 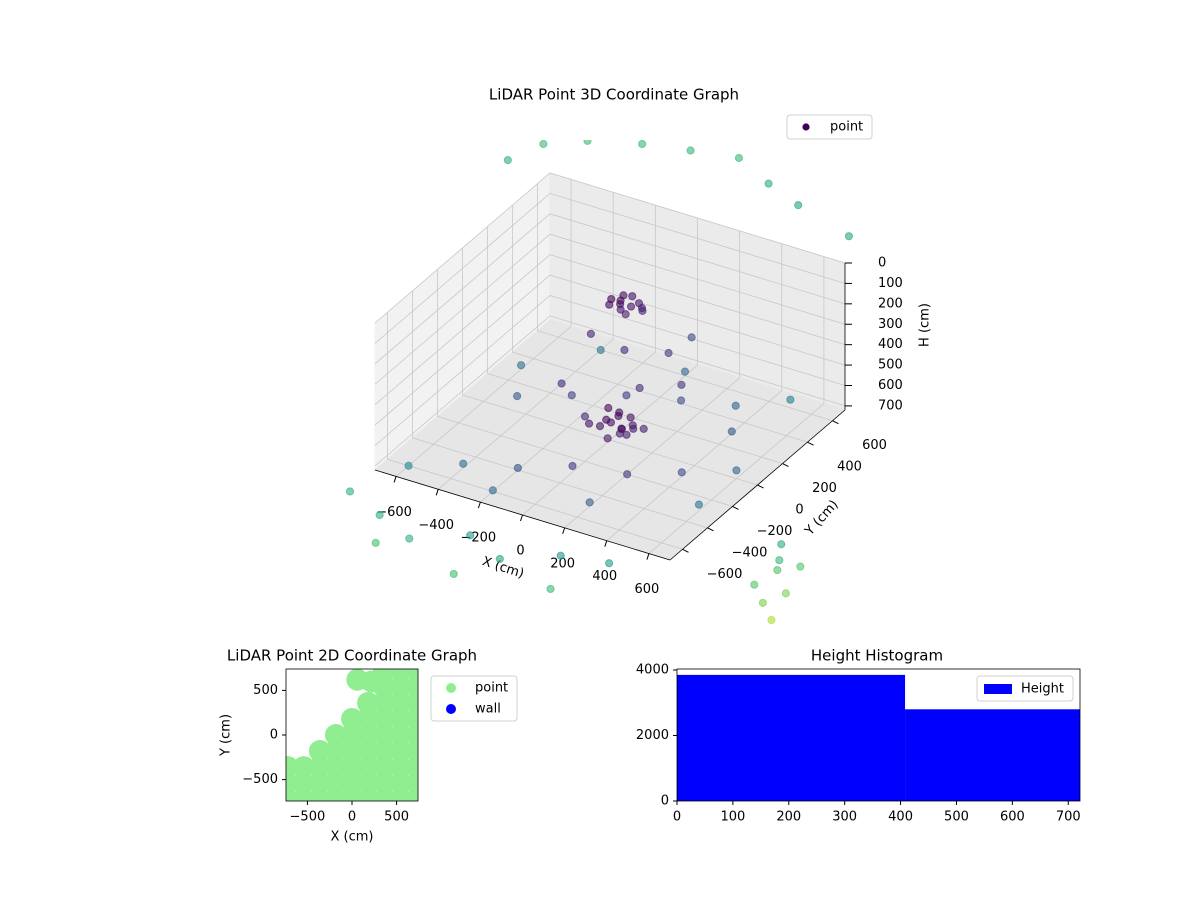 I want to click on x-tick-label: 200, so click(x=562, y=563).